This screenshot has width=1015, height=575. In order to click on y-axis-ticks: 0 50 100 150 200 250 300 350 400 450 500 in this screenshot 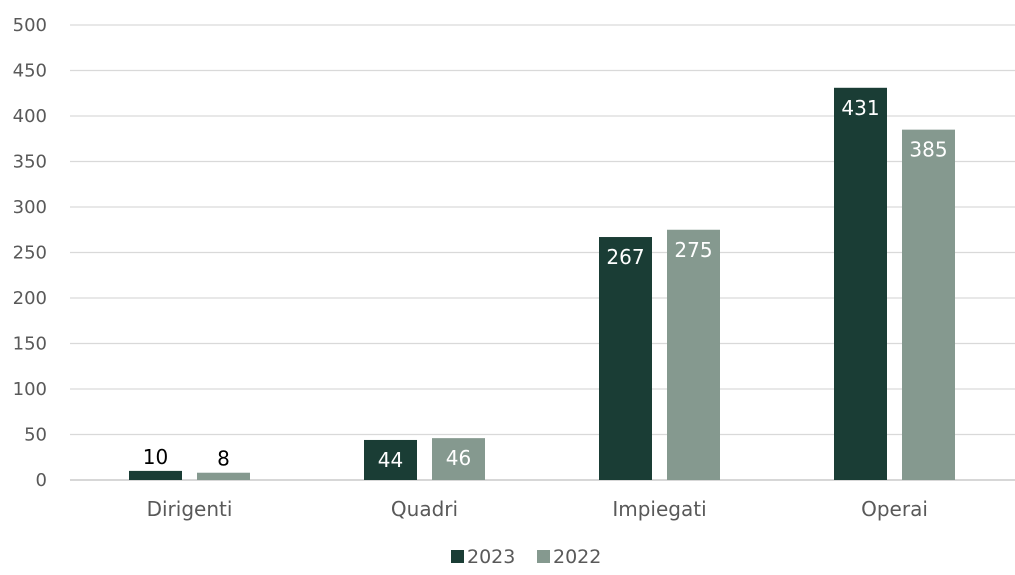, I will do `click(30, 253)`.